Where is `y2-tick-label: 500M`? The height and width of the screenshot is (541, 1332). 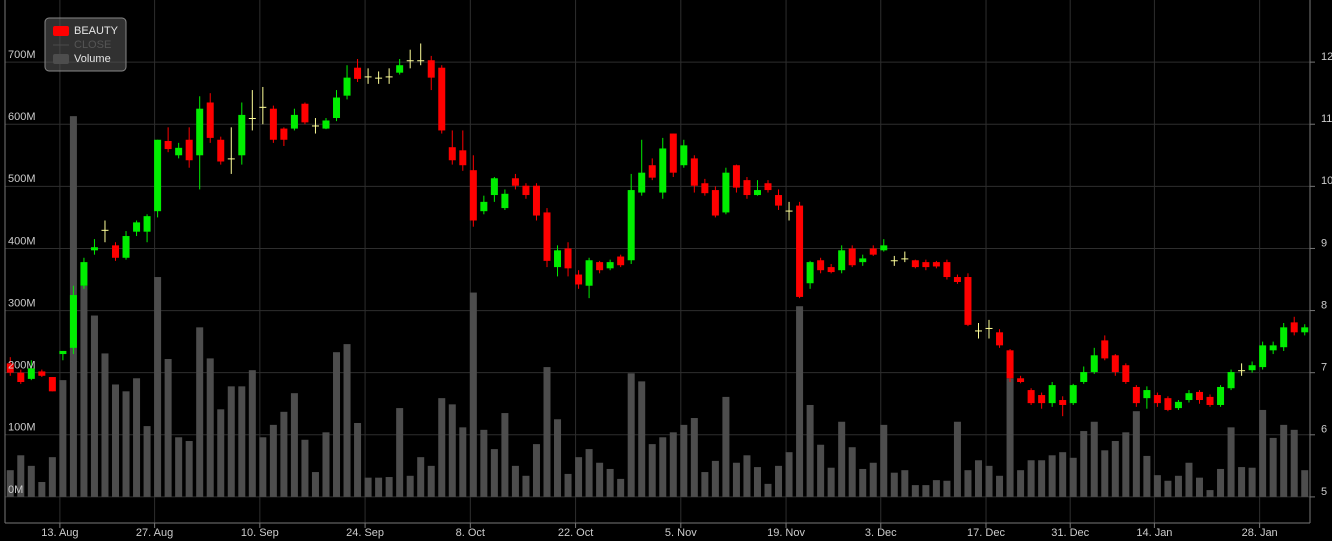 y2-tick-label: 500M is located at coordinates (22, 179).